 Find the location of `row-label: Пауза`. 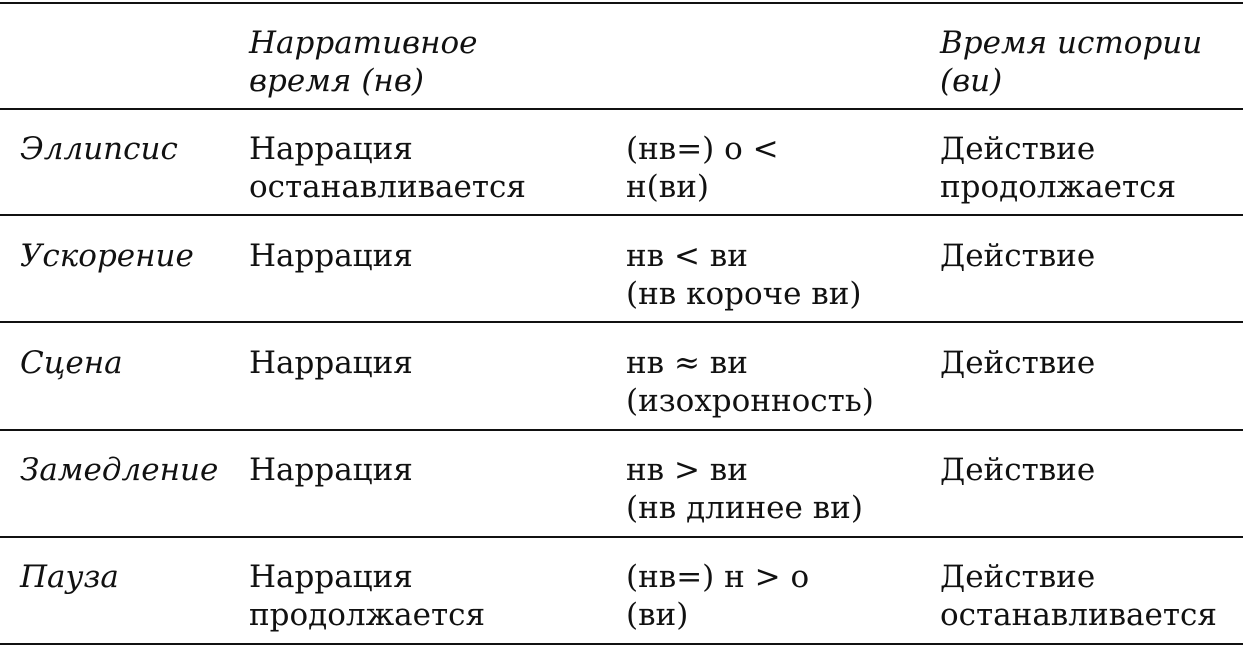

row-label: Пауза is located at coordinates (69, 577).